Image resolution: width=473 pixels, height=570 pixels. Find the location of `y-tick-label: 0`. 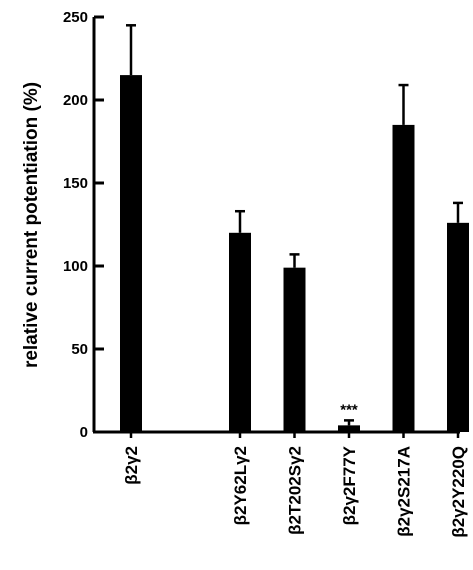

y-tick-label: 0 is located at coordinates (84, 432).